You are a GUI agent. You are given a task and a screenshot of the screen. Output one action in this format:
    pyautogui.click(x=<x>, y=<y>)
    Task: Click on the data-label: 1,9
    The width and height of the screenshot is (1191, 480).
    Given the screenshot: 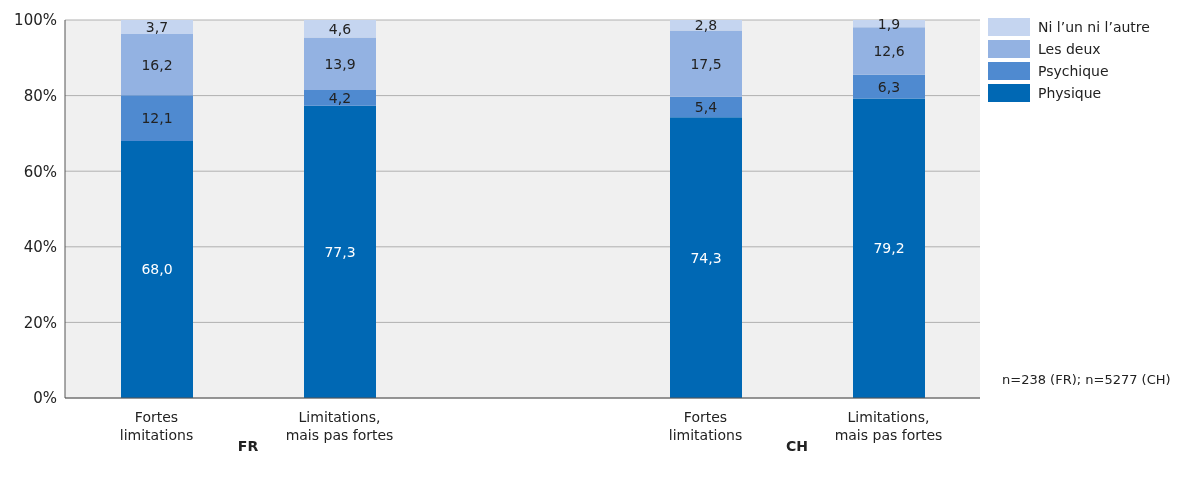 What is the action you would take?
    pyautogui.click(x=889, y=23)
    